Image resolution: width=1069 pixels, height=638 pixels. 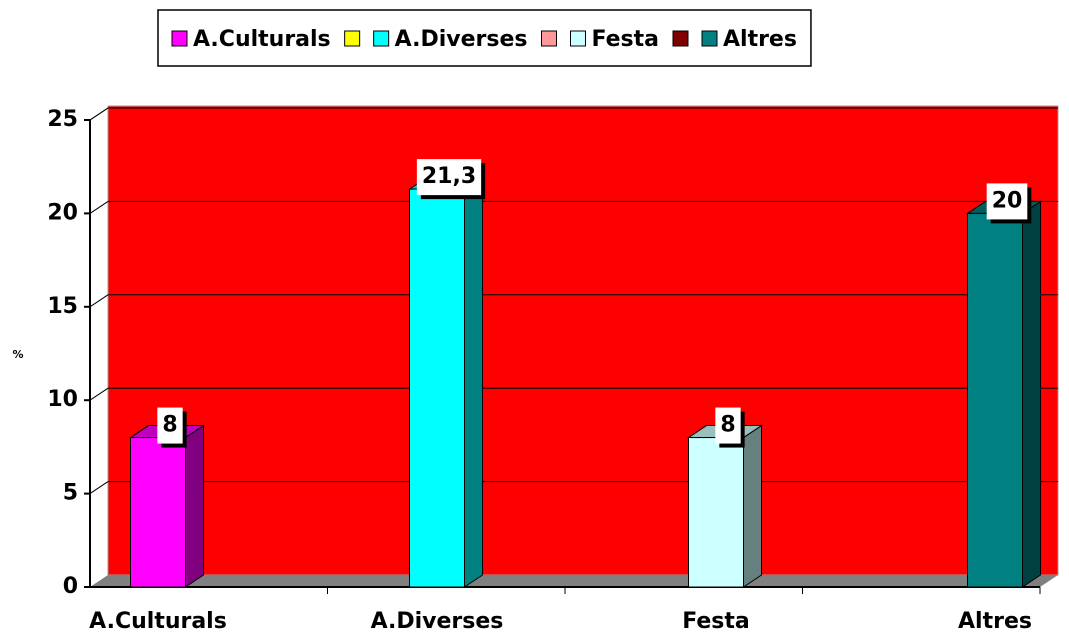 I want to click on legend-label: Altres, so click(x=760, y=39).